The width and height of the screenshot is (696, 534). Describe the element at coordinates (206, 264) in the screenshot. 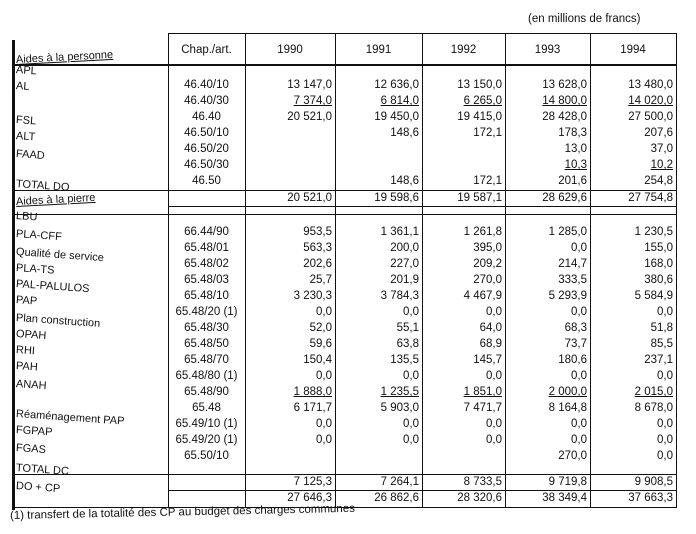

I see `chapter-article-cell: 65.48/02` at that location.